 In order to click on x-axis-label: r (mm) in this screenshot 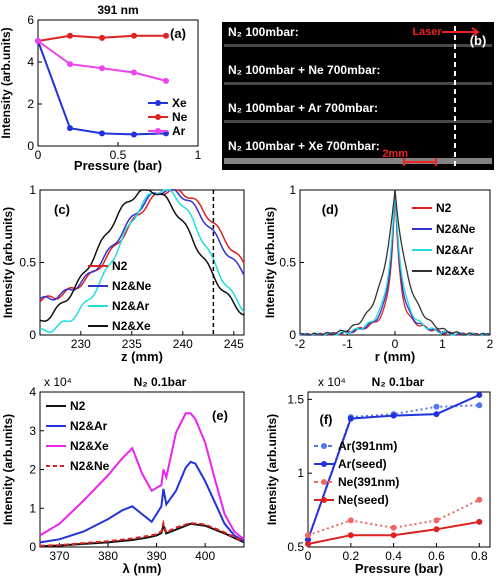, I will do `click(395, 356)`.